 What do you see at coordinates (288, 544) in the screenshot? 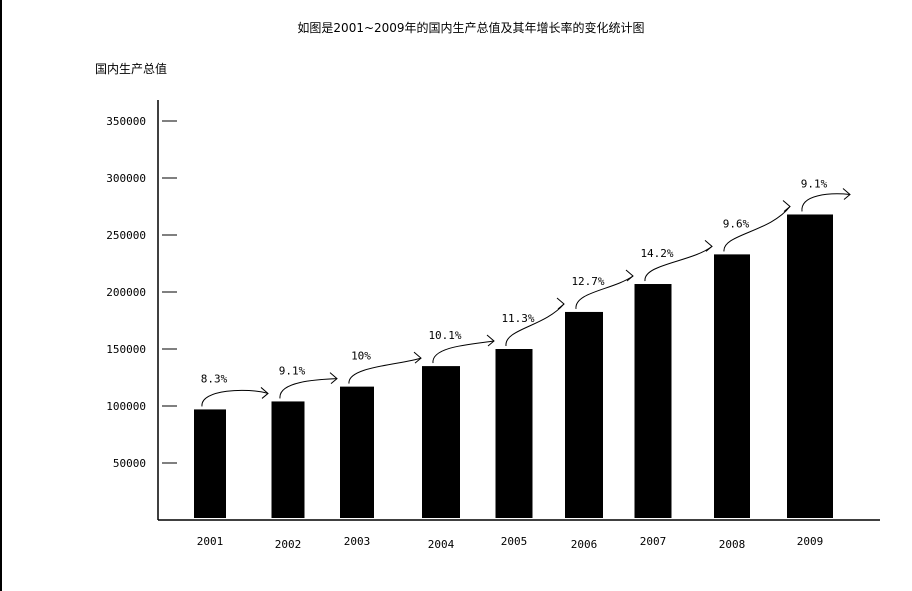
I see `x-tick-label: 2002` at bounding box center [288, 544].